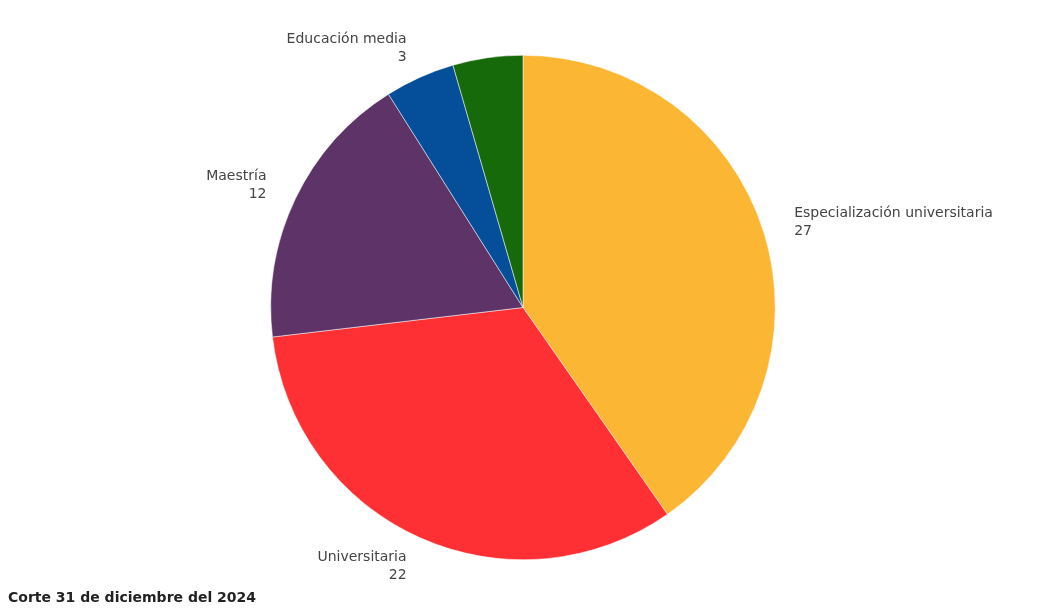 This screenshot has width=1046, height=615. I want to click on data-label: 12, so click(257, 192).